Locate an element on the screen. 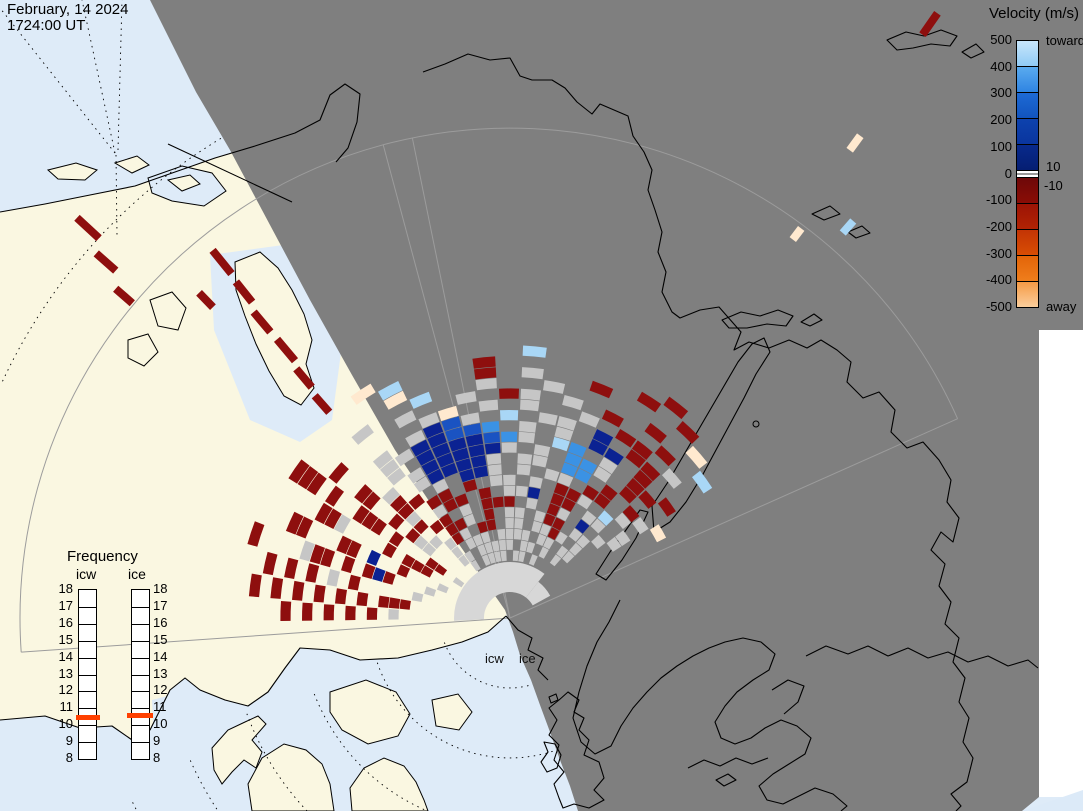 This screenshot has width=1083, height=811. colorbar-tick-label: -300 is located at coordinates (998, 253).